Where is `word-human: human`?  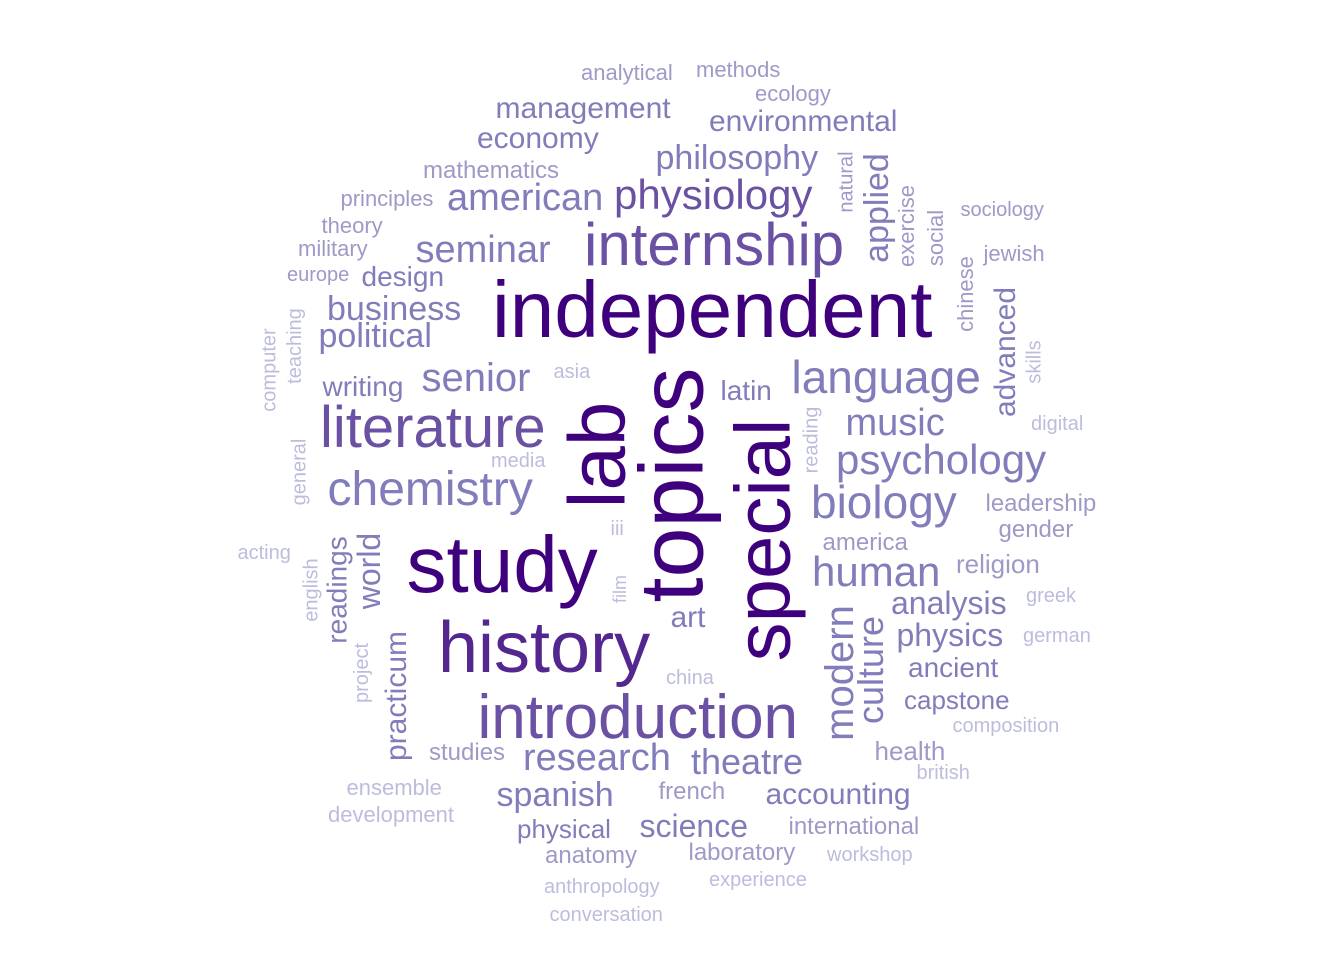 word-human: human is located at coordinates (876, 571).